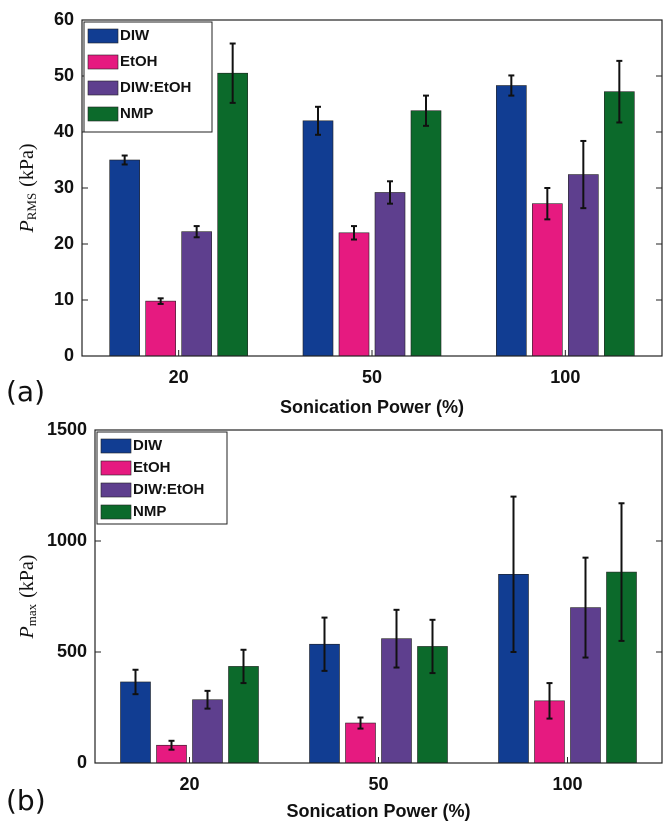  What do you see at coordinates (64, 187) in the screenshot?
I see `y-tick-label: 30` at bounding box center [64, 187].